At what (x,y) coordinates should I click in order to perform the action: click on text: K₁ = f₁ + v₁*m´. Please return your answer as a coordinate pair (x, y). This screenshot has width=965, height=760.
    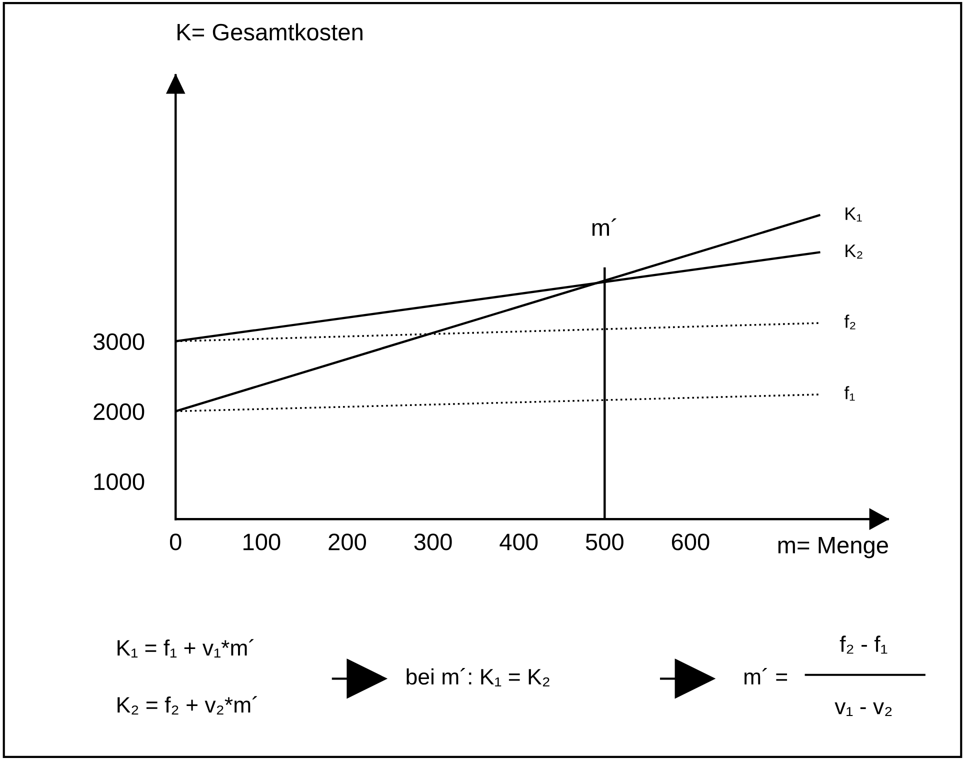
    Looking at the image, I should click on (186, 648).